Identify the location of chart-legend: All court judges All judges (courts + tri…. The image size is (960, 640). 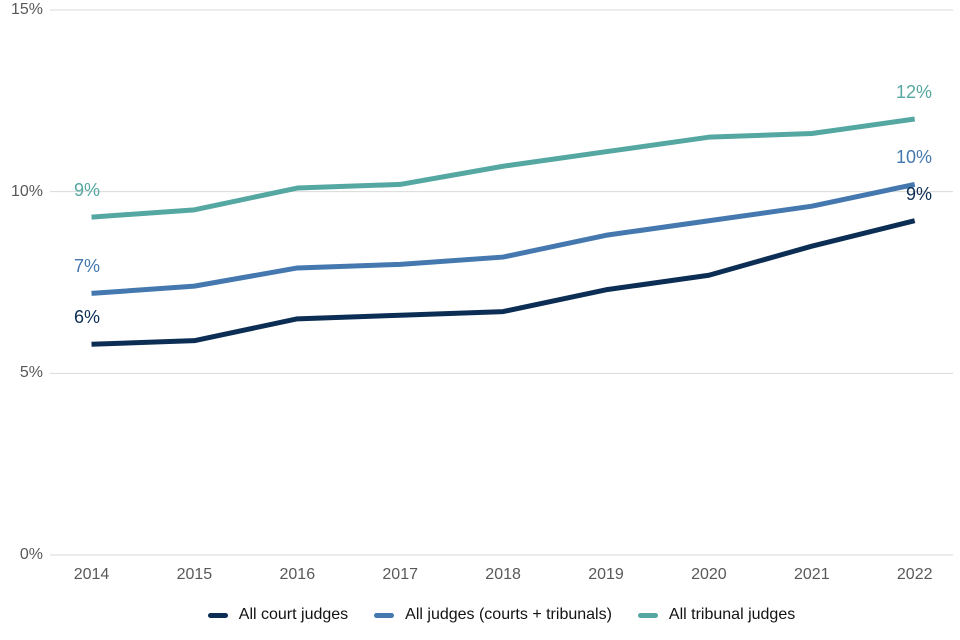
(501, 615).